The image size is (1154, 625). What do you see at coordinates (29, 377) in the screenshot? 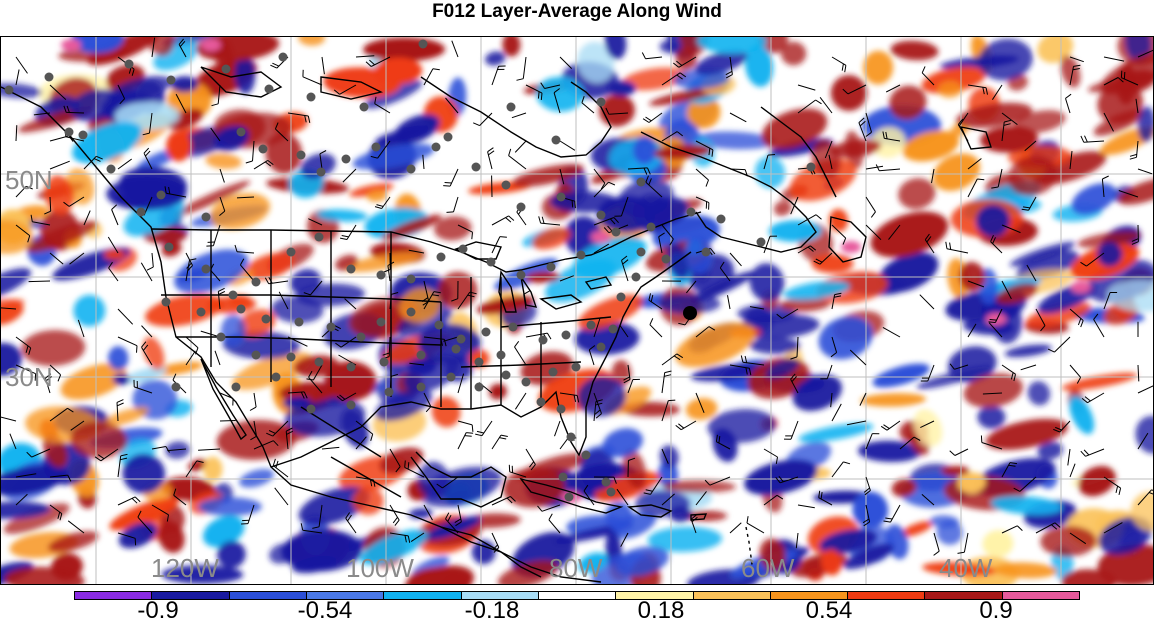
I see `lat-label-30n: 30N` at bounding box center [29, 377].